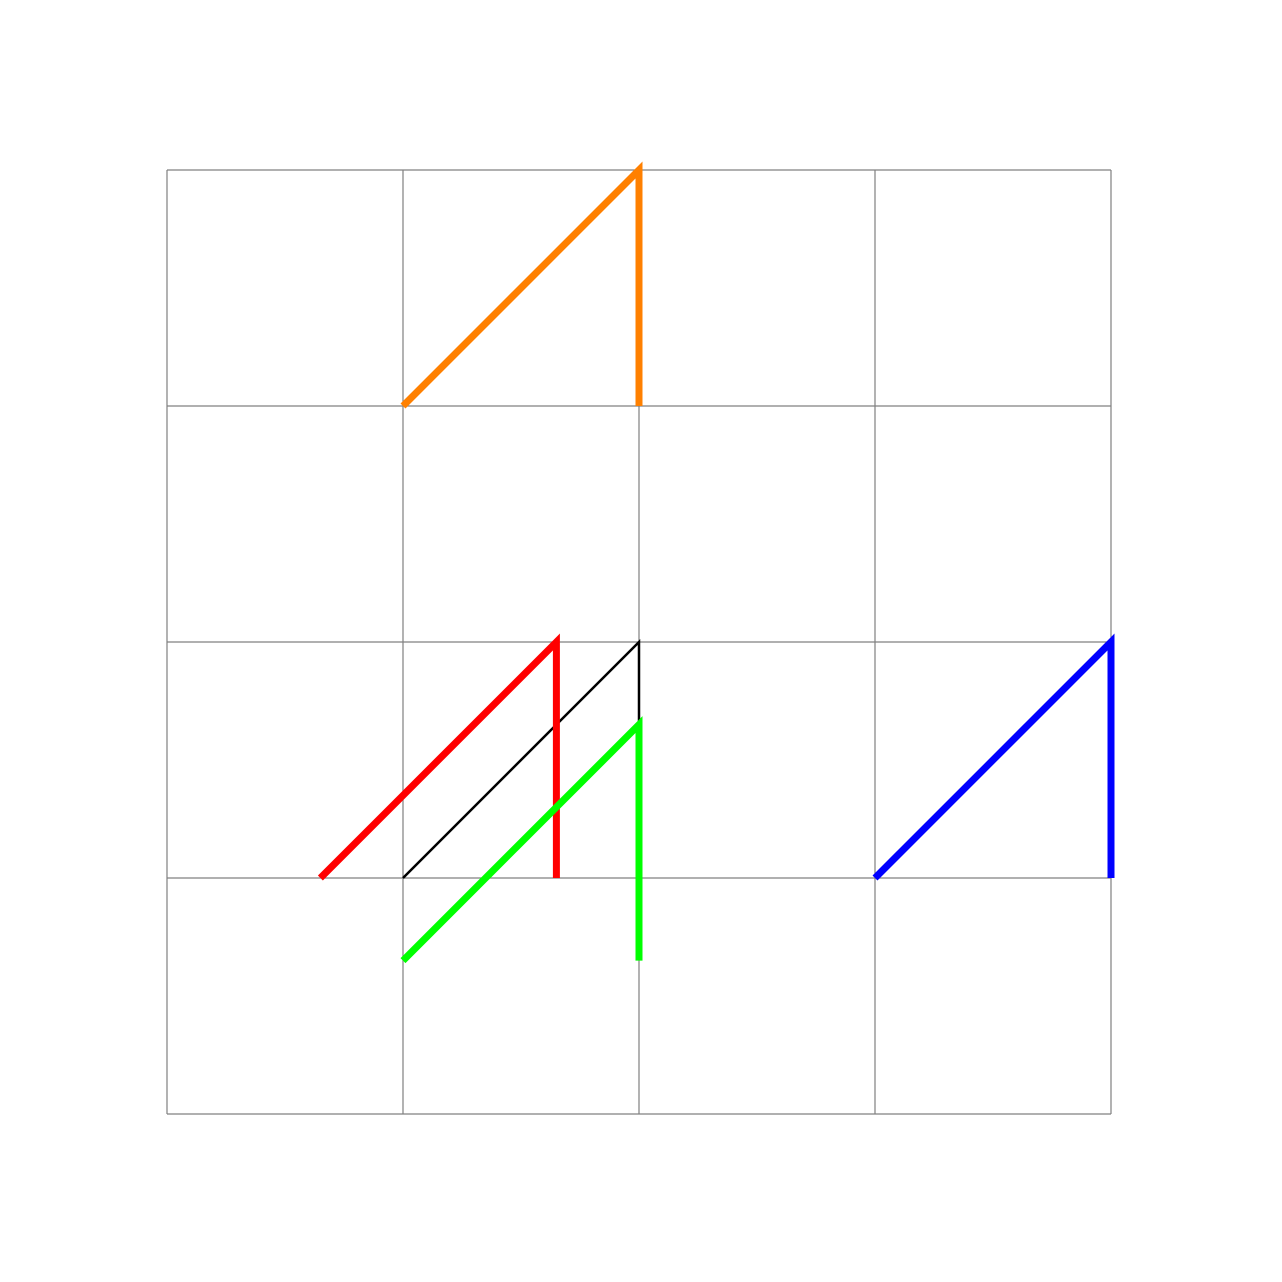 This screenshot has height=1282, width=1282. Describe the element at coordinates (521, 758) in the screenshot. I see `reference-shape-black` at that location.